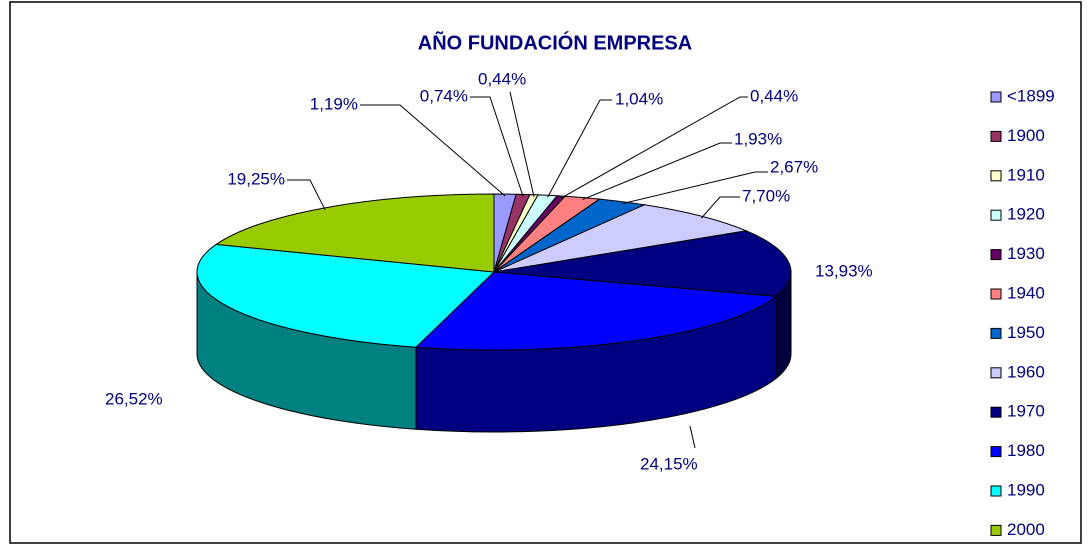  I want to click on legend-label: 1960, so click(1026, 371).